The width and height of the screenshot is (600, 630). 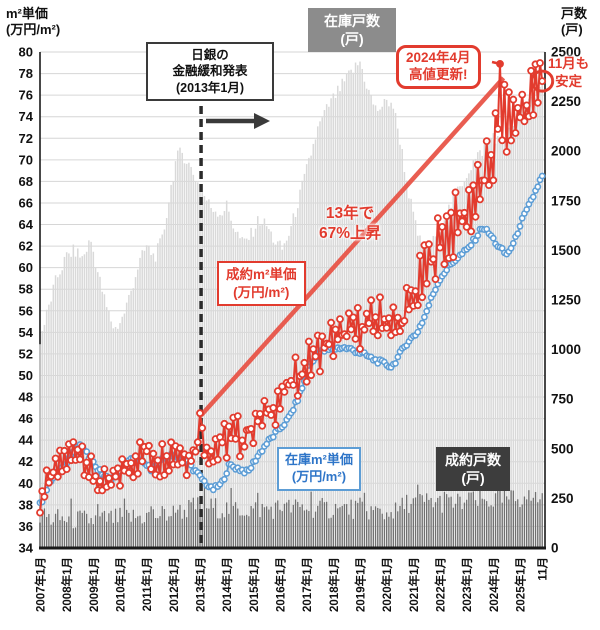 What do you see at coordinates (26, 526) in the screenshot?
I see `svg-text: 36` at bounding box center [26, 526].